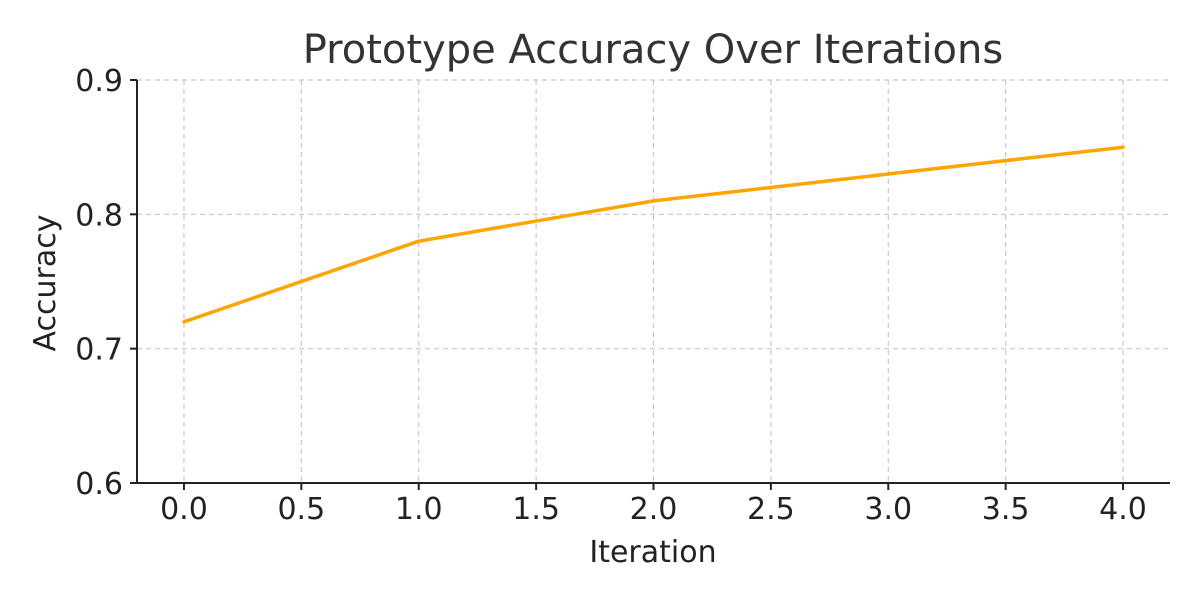 The width and height of the screenshot is (1200, 600). What do you see at coordinates (654, 509) in the screenshot?
I see `x-tick-label: 2.0` at bounding box center [654, 509].